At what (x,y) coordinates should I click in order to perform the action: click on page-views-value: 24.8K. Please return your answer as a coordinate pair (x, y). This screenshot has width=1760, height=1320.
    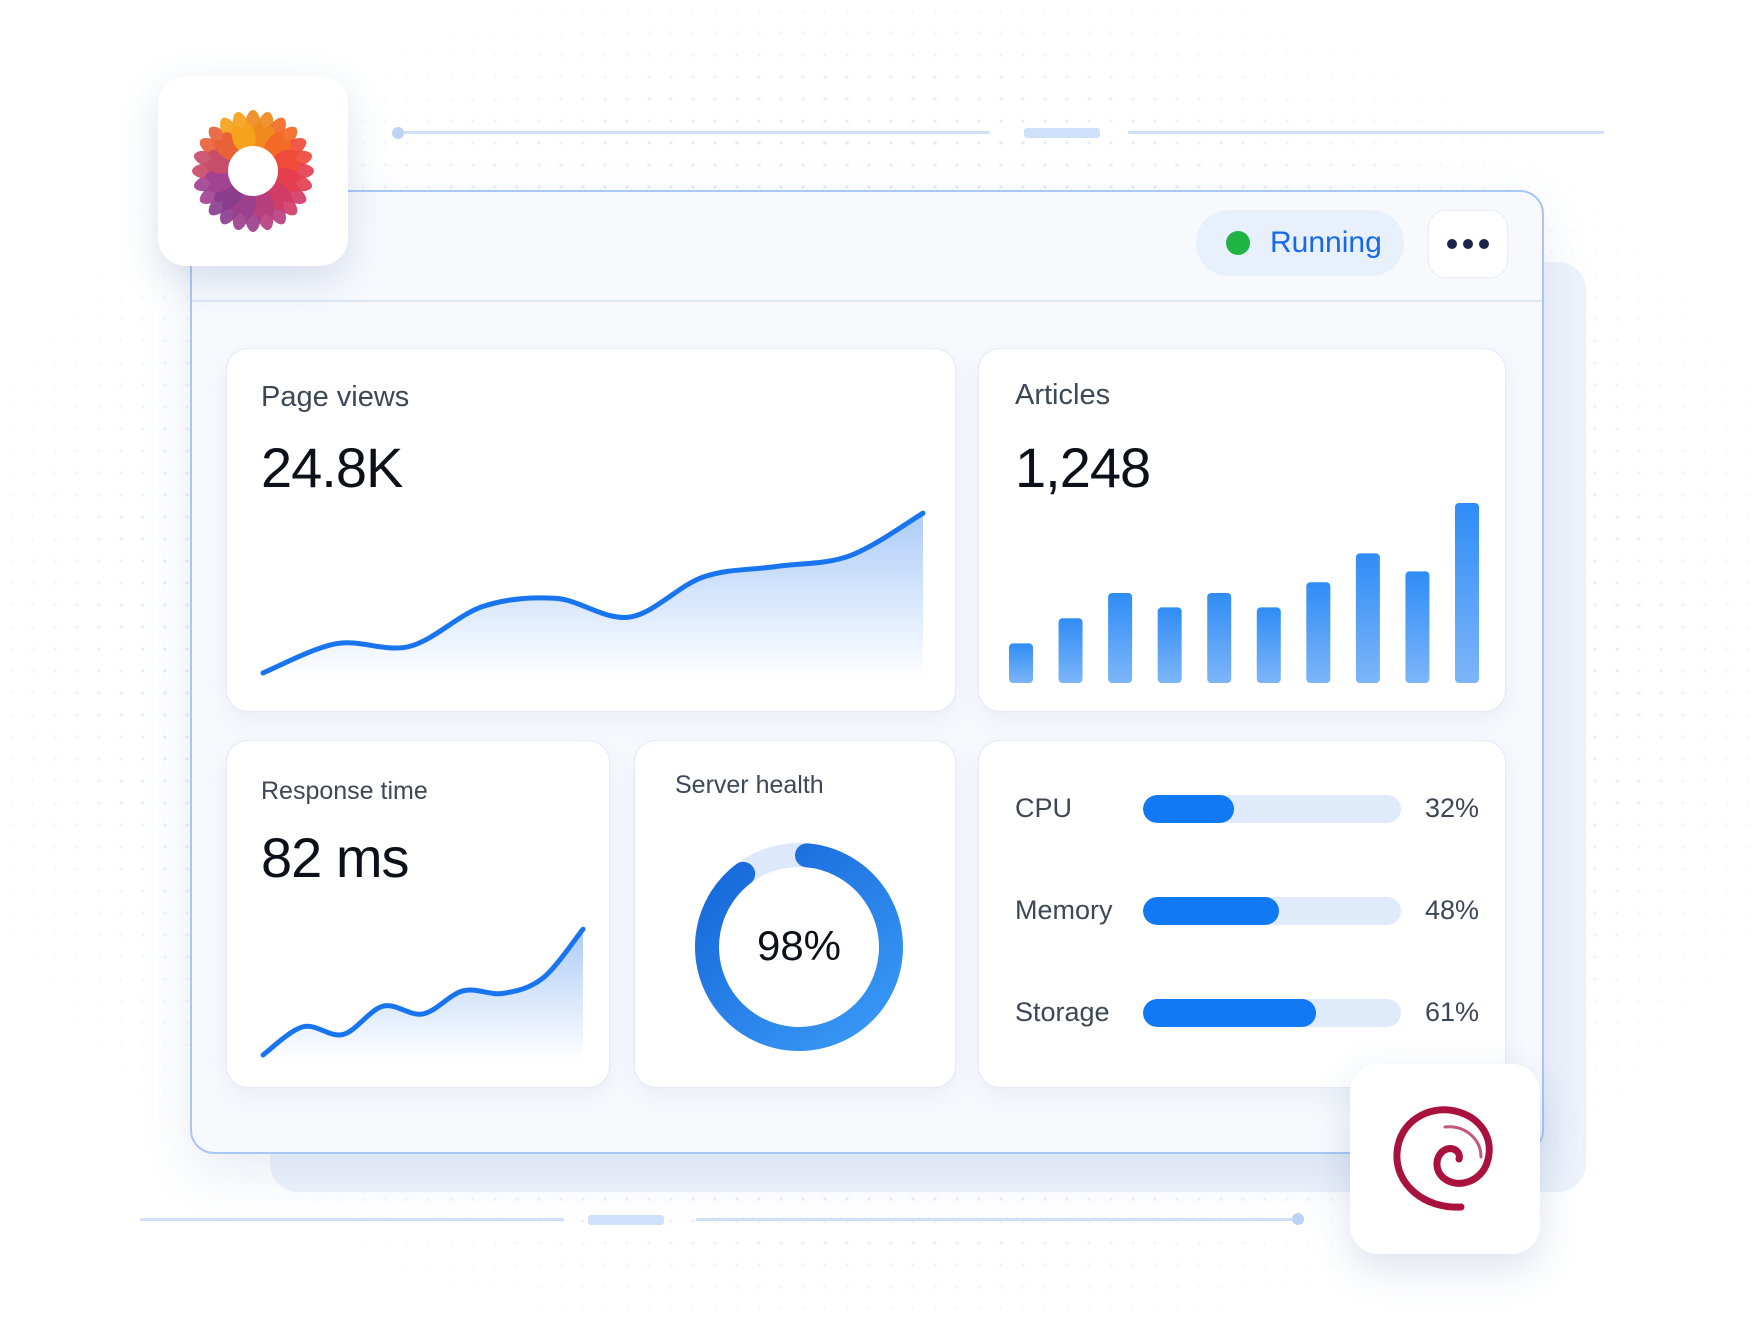
    Looking at the image, I should click on (332, 467).